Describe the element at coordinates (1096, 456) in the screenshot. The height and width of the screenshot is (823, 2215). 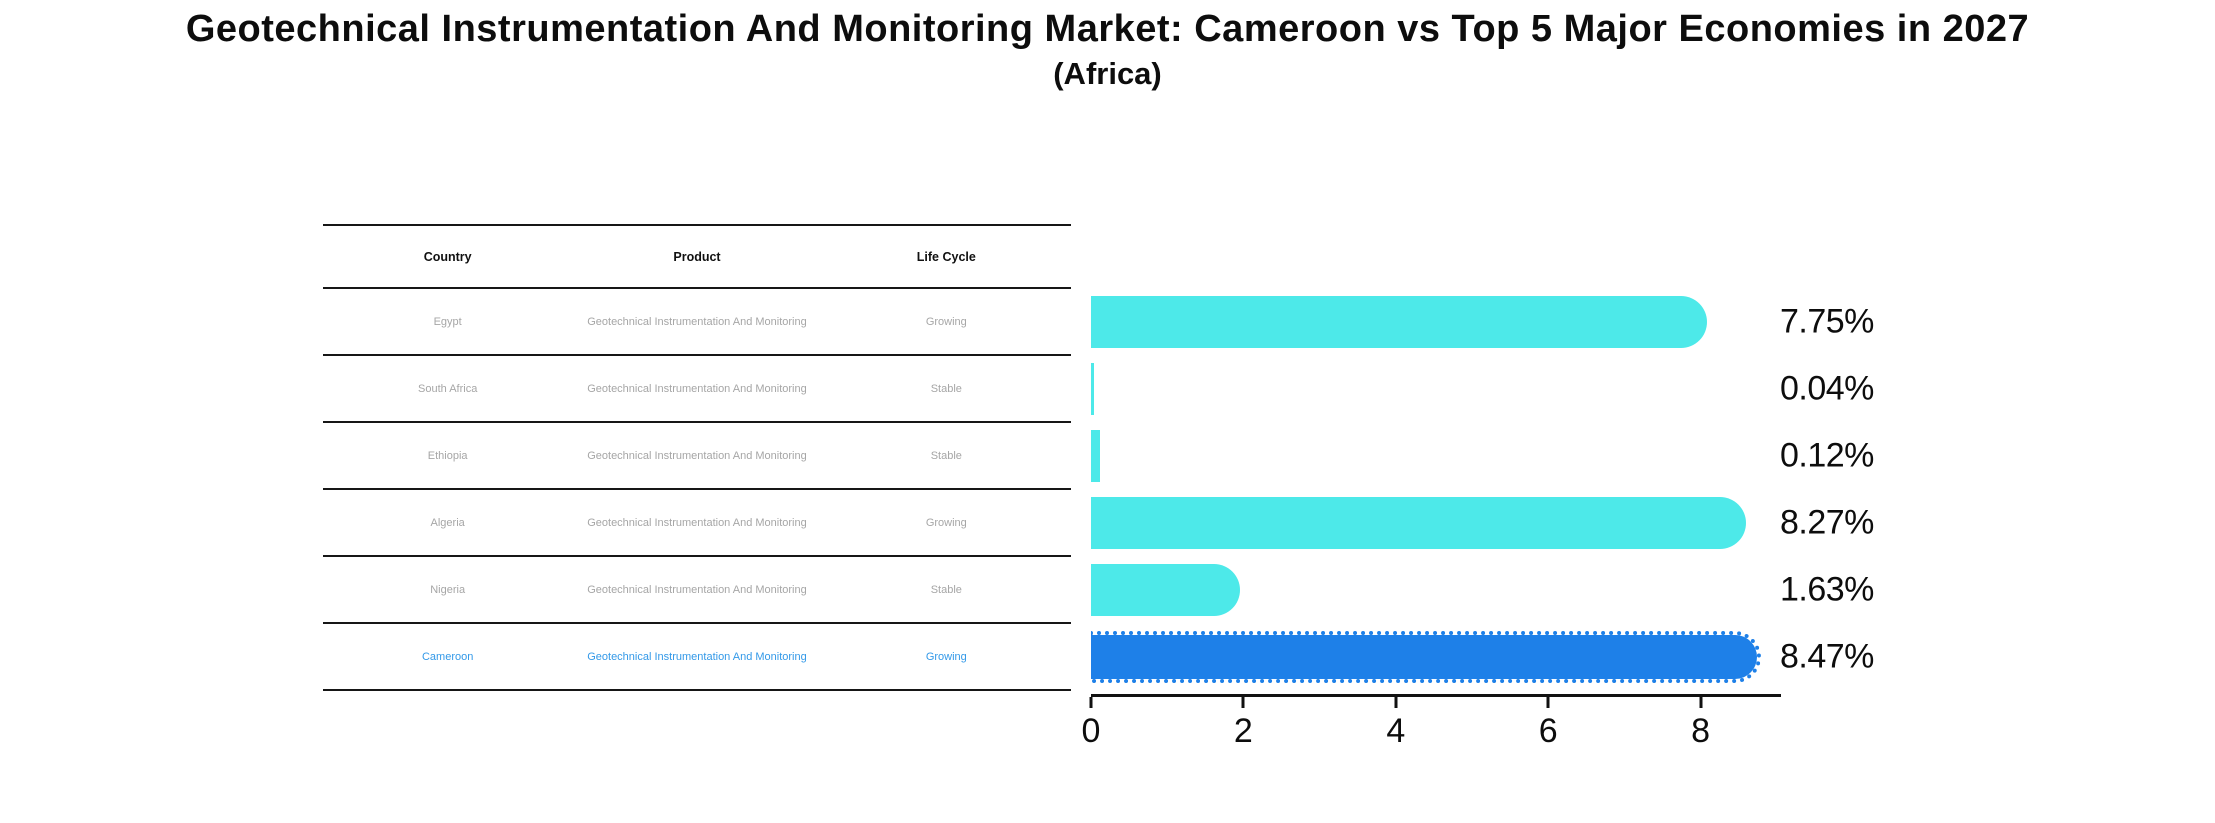
I see `bar-ethiopia` at that location.